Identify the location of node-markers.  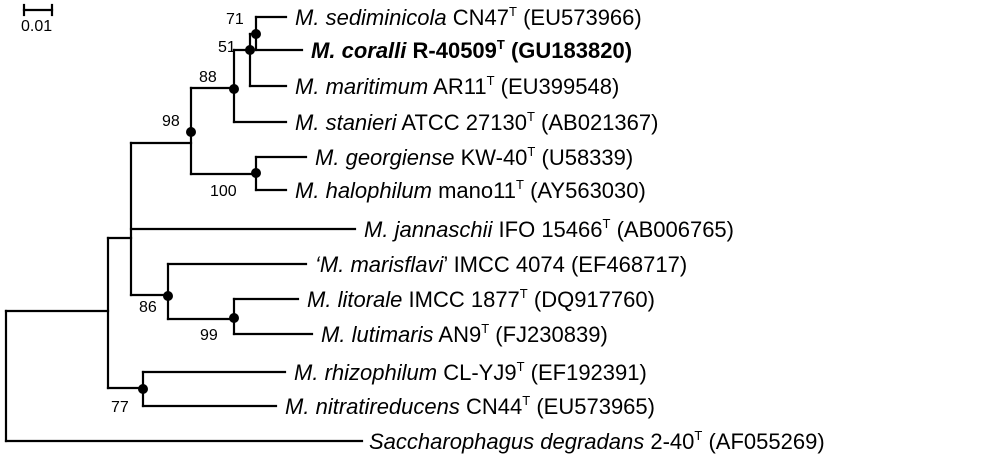
(199, 211).